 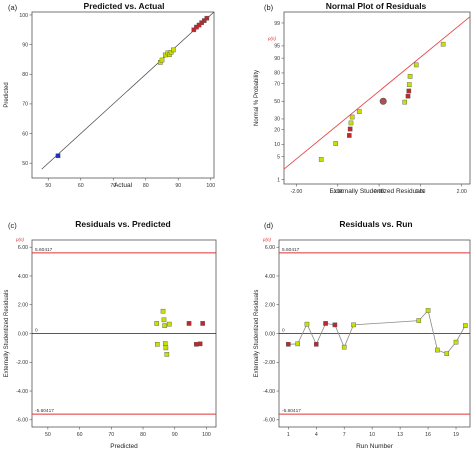 What do you see at coordinates (344, 435) in the screenshot?
I see `x-tick-label: 7` at bounding box center [344, 435].